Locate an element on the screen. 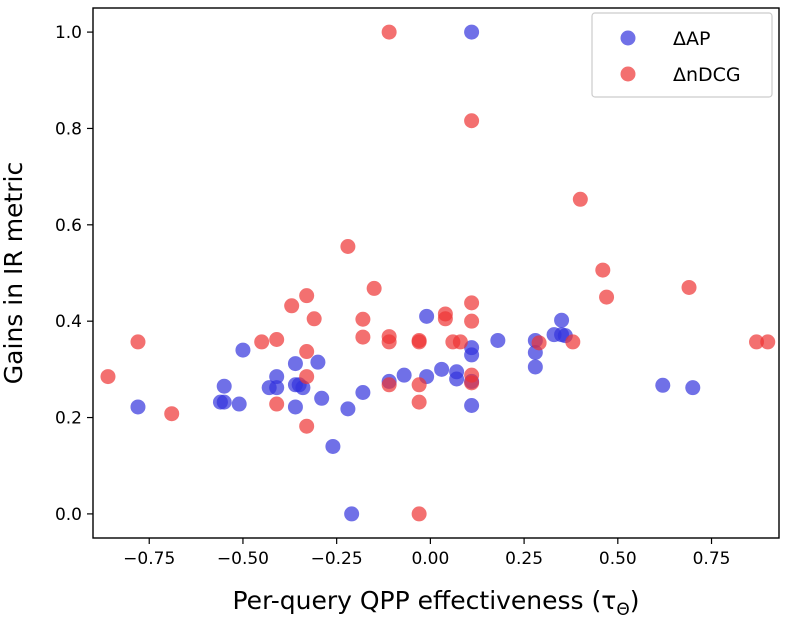 The image size is (793, 618). x-tick-label: 0.50 is located at coordinates (618, 559).